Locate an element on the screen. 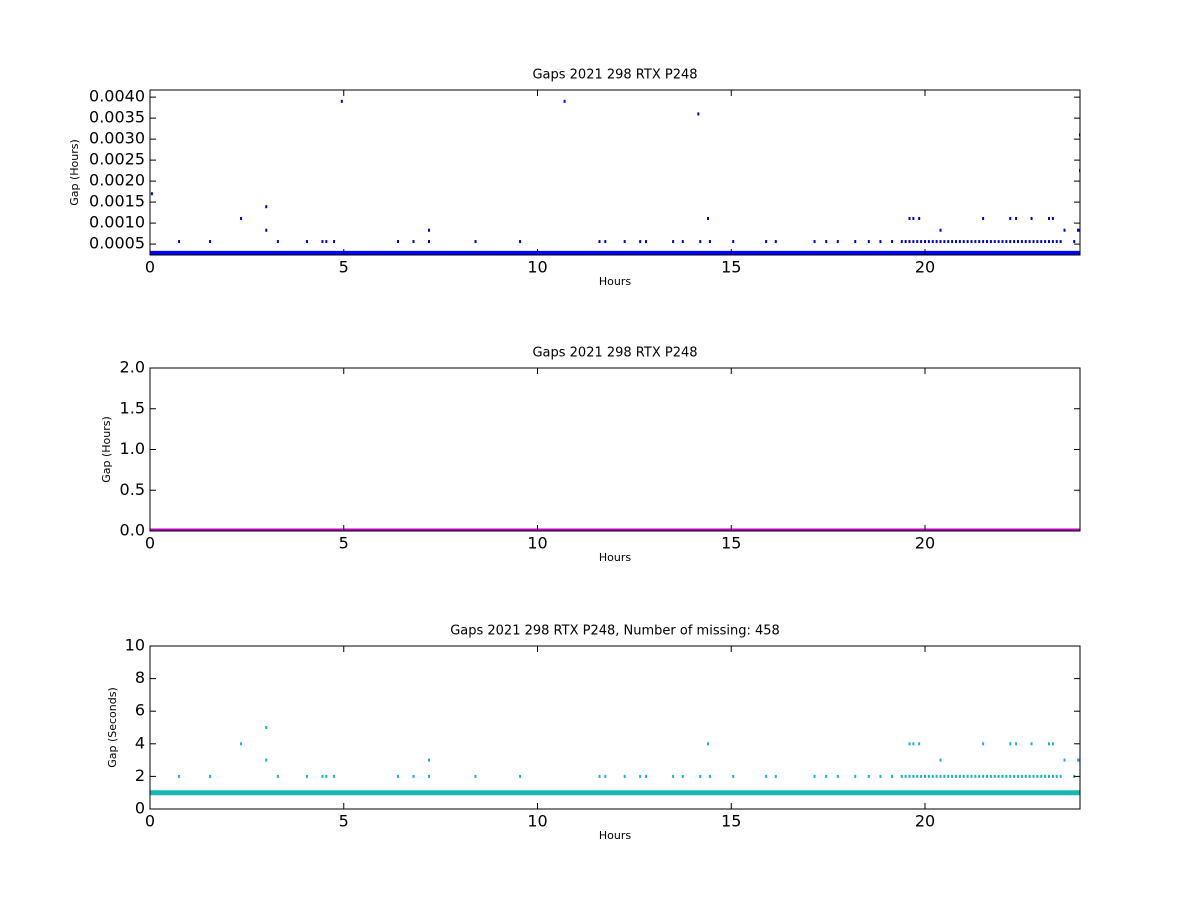 The height and width of the screenshot is (900, 1200). axes-frame is located at coordinates (615, 172).